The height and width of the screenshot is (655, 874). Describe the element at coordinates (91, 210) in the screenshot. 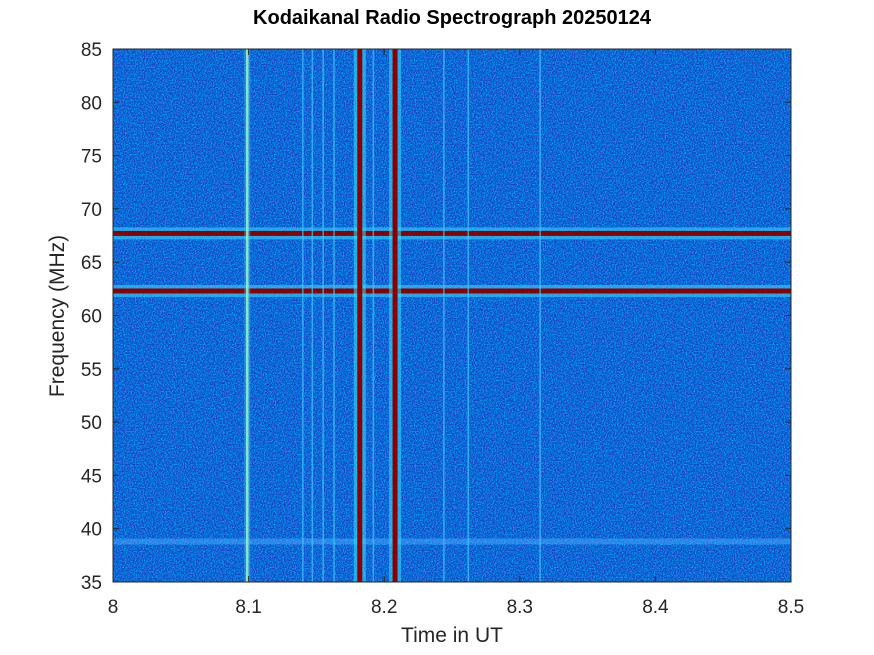

I see `y-tick-label: 70` at that location.